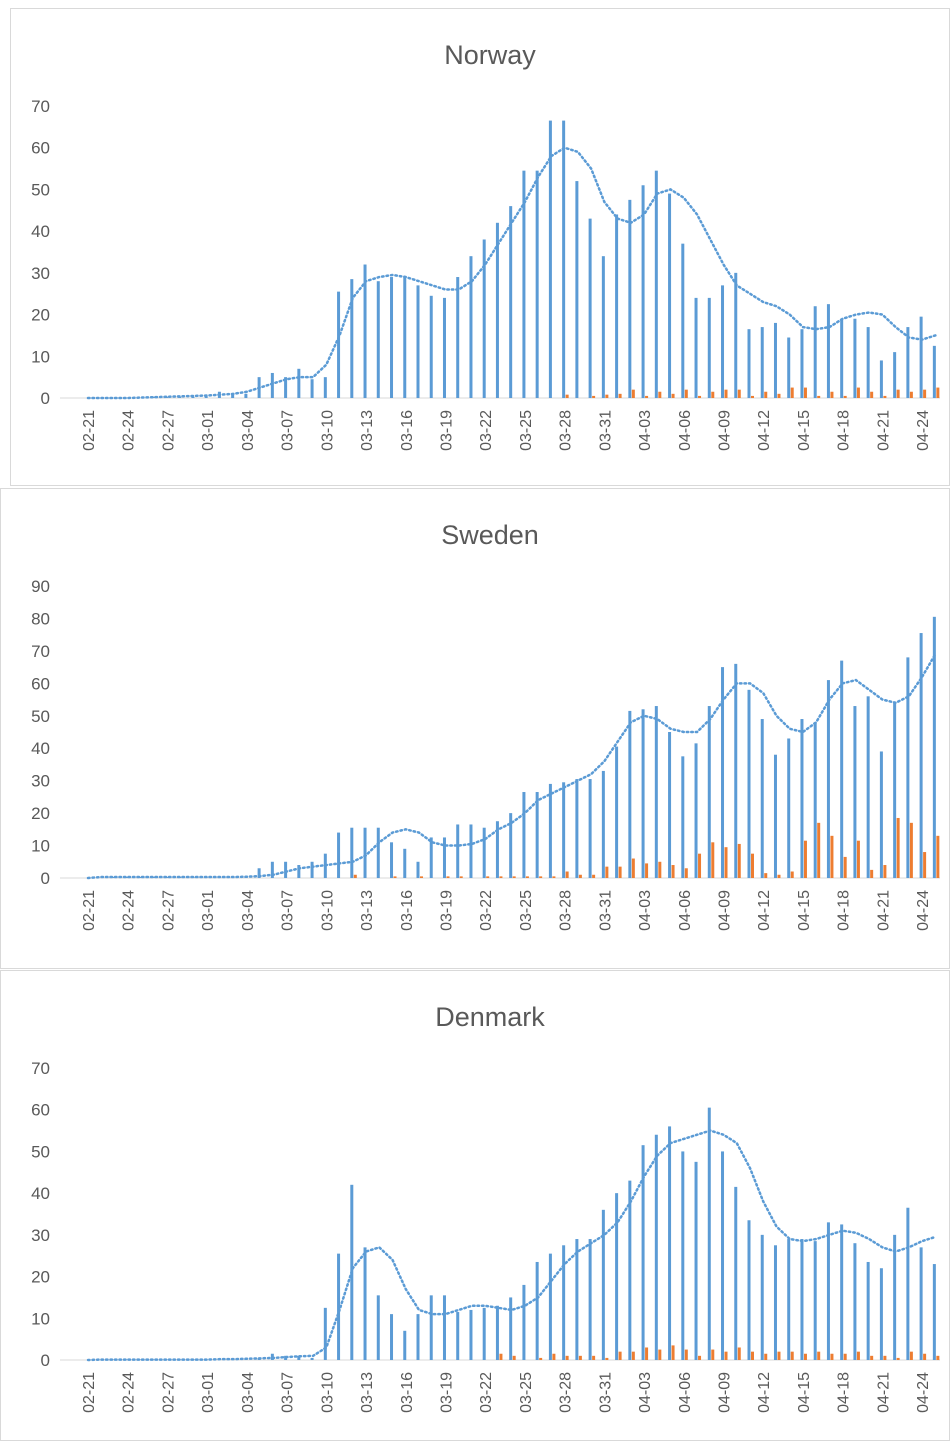  I want to click on y-tick-label: 60, so click(40, 683).